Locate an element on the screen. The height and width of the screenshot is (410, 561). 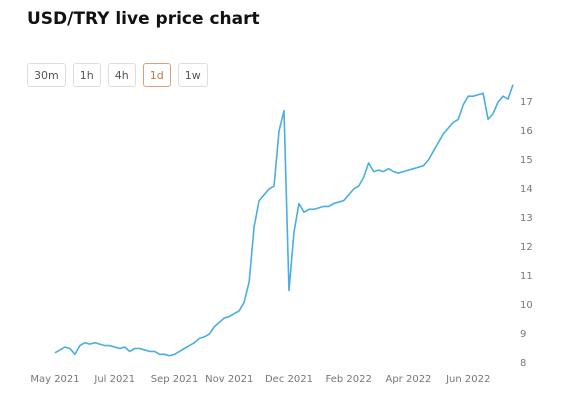
y-tick-label: 11 is located at coordinates (526, 276).